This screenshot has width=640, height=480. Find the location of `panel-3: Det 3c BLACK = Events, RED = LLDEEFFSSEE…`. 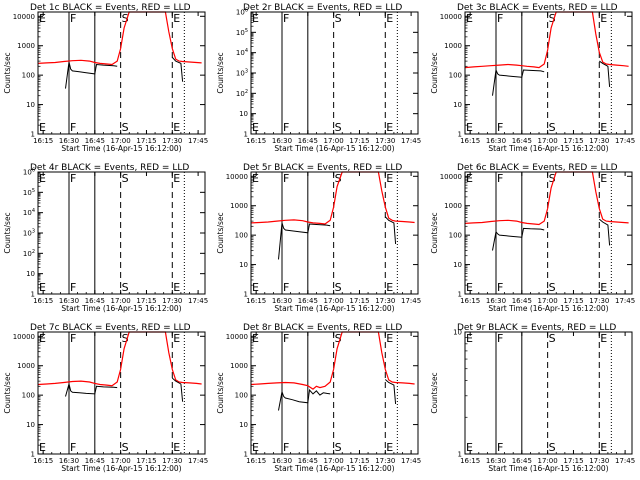

panel-3: Det 3c BLACK = Events, RED = LLDEEFFSSEE… is located at coordinates (532, 78).